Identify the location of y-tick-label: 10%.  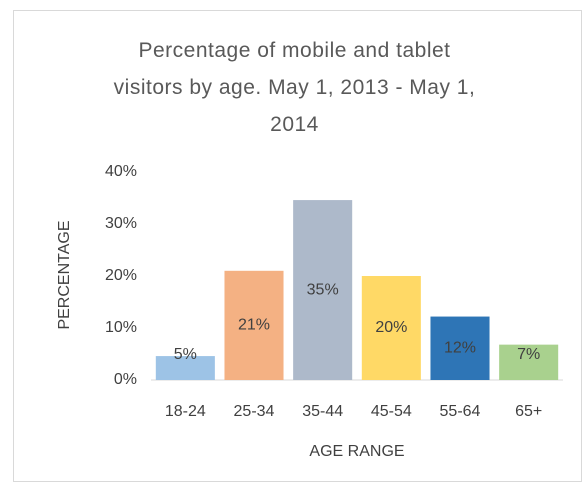
(121, 327).